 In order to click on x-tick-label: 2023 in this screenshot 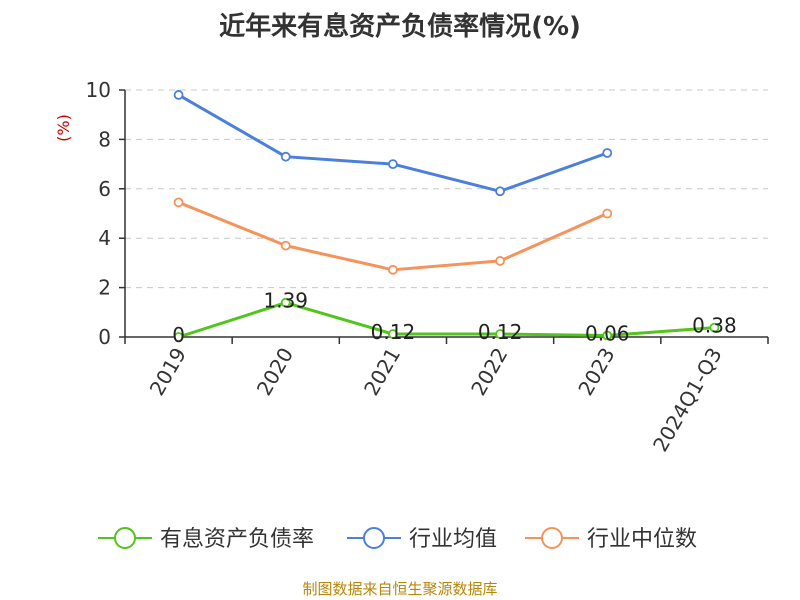, I will do `click(596, 372)`.